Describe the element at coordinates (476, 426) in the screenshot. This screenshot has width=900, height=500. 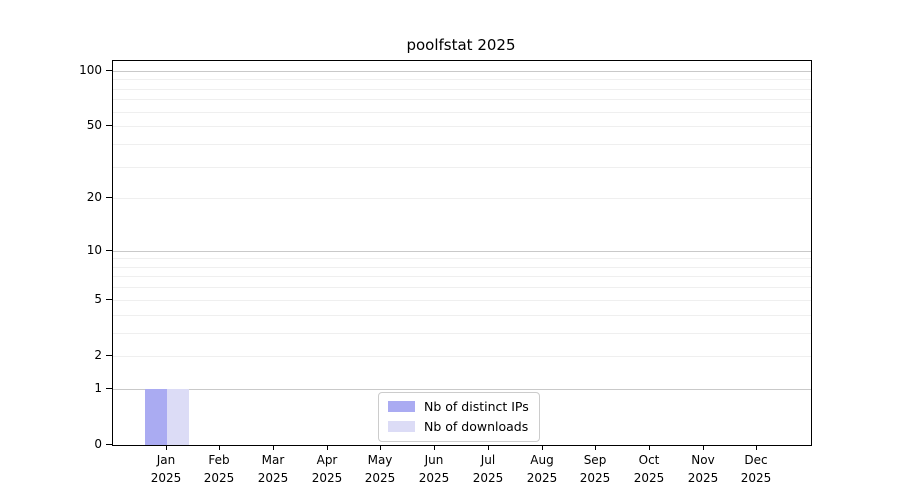
I see `legend-label: Nb of downloads` at that location.